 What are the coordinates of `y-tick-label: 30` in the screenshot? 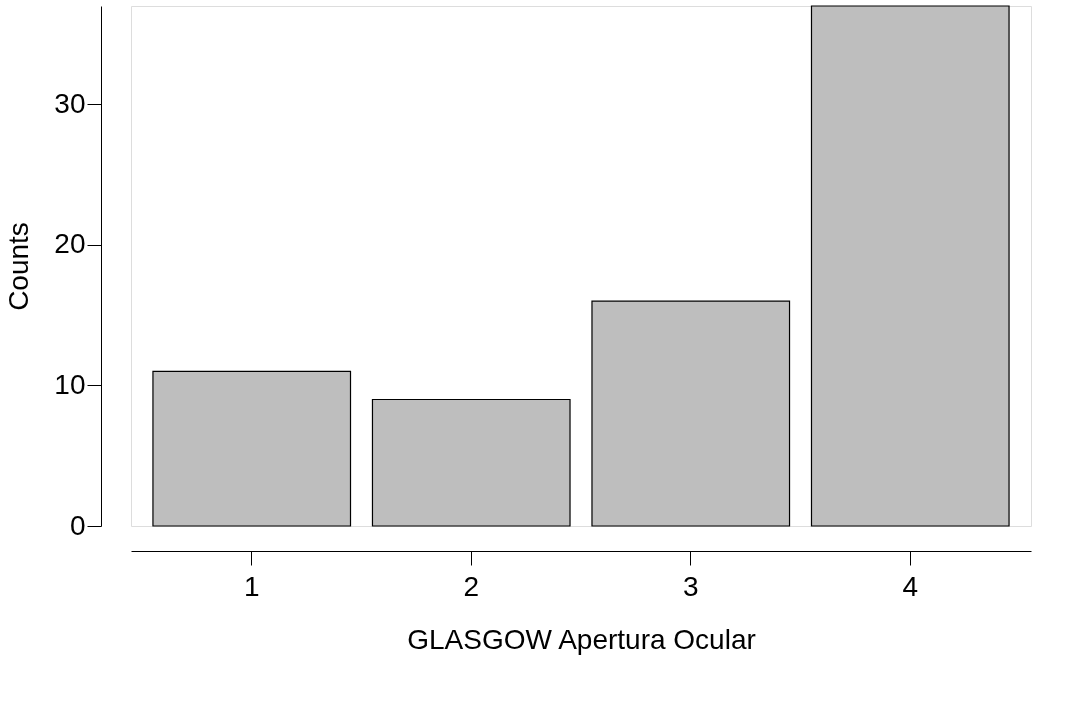 It's located at (70, 103).